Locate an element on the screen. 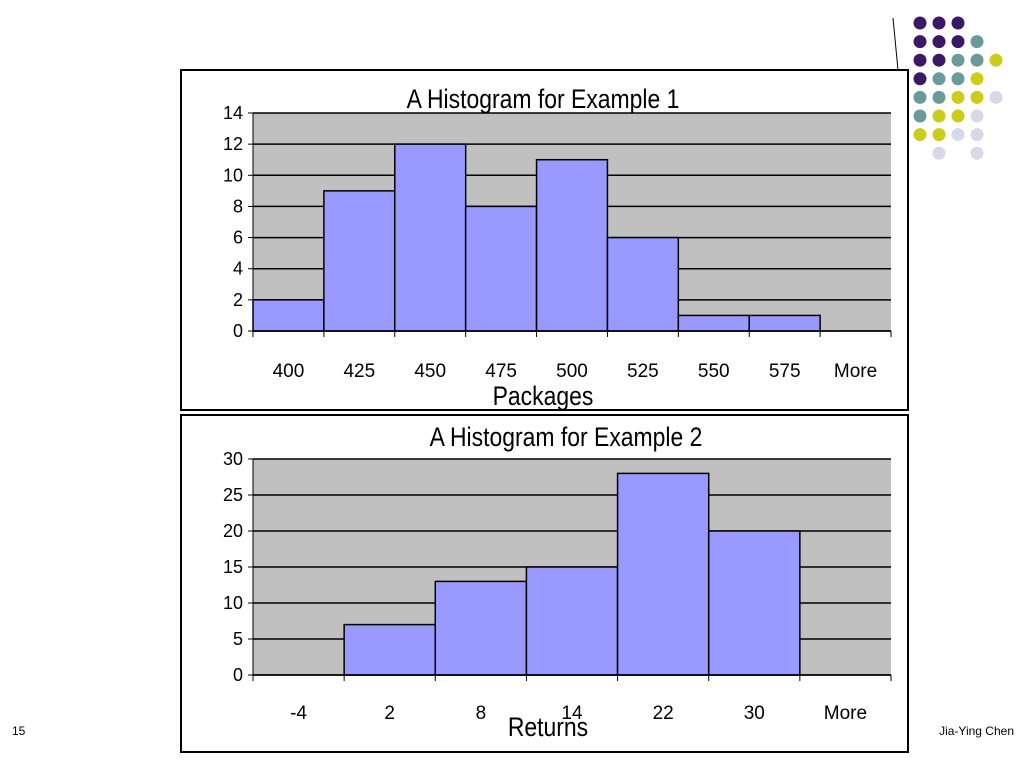 This screenshot has width=1024, height=768. y-tick-label: 20 is located at coordinates (233, 531).